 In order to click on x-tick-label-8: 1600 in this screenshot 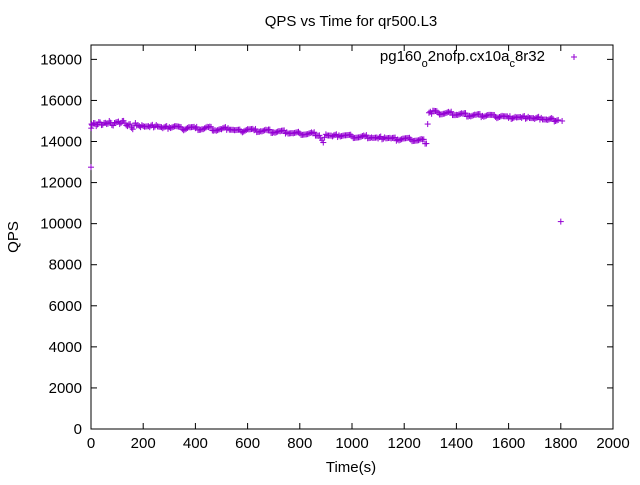, I will do `click(508, 443)`.